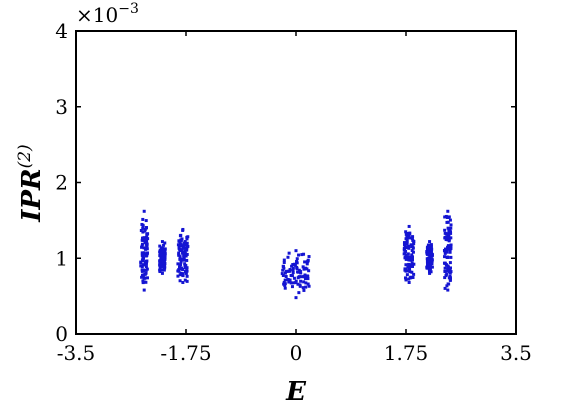 The image size is (570, 413). What do you see at coordinates (31, 183) in the screenshot?
I see `y-axis-label: IPR(2)` at bounding box center [31, 183].